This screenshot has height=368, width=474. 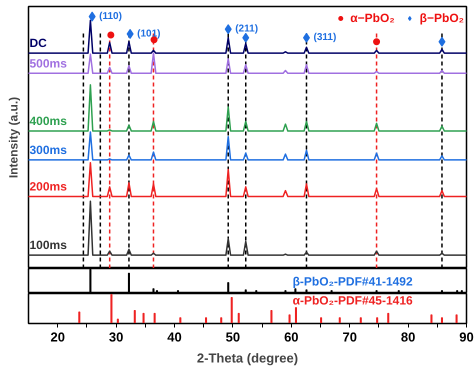 What do you see at coordinates (174, 337) in the screenshot?
I see `x-tick-label: 40` at bounding box center [174, 337].